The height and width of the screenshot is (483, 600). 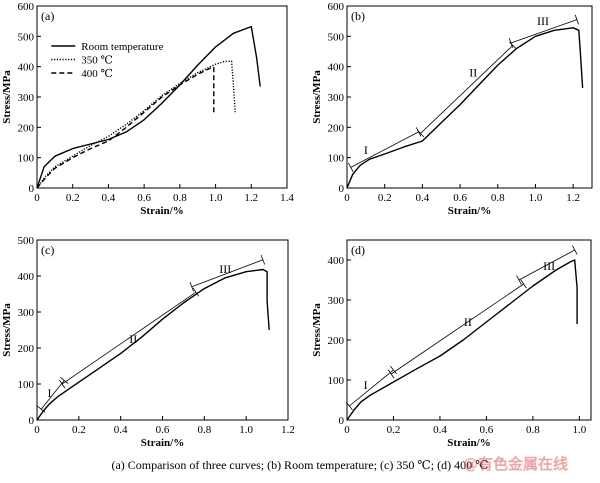 I want to click on panel-label: (a), so click(x=47, y=16).